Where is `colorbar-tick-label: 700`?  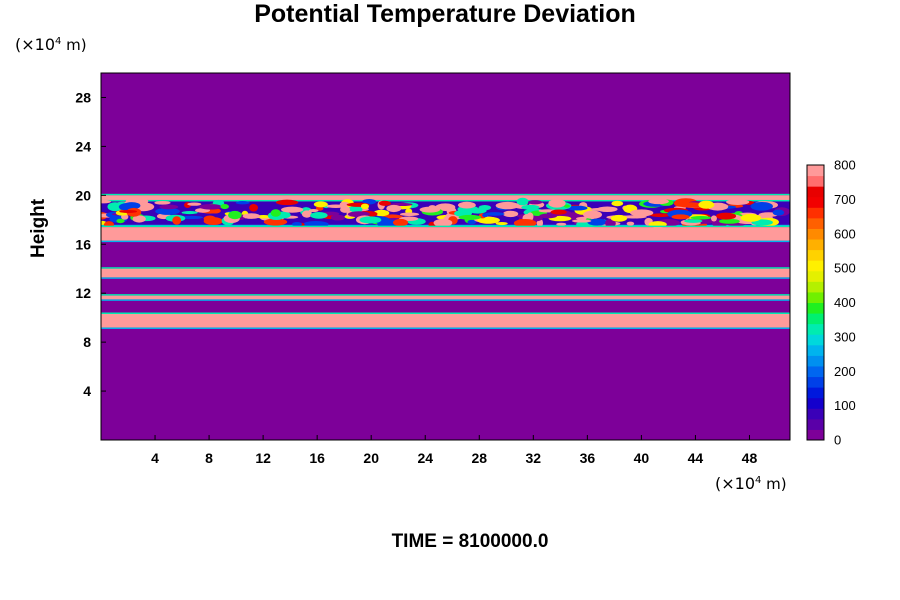
colorbar-tick-label: 700 is located at coordinates (845, 199).